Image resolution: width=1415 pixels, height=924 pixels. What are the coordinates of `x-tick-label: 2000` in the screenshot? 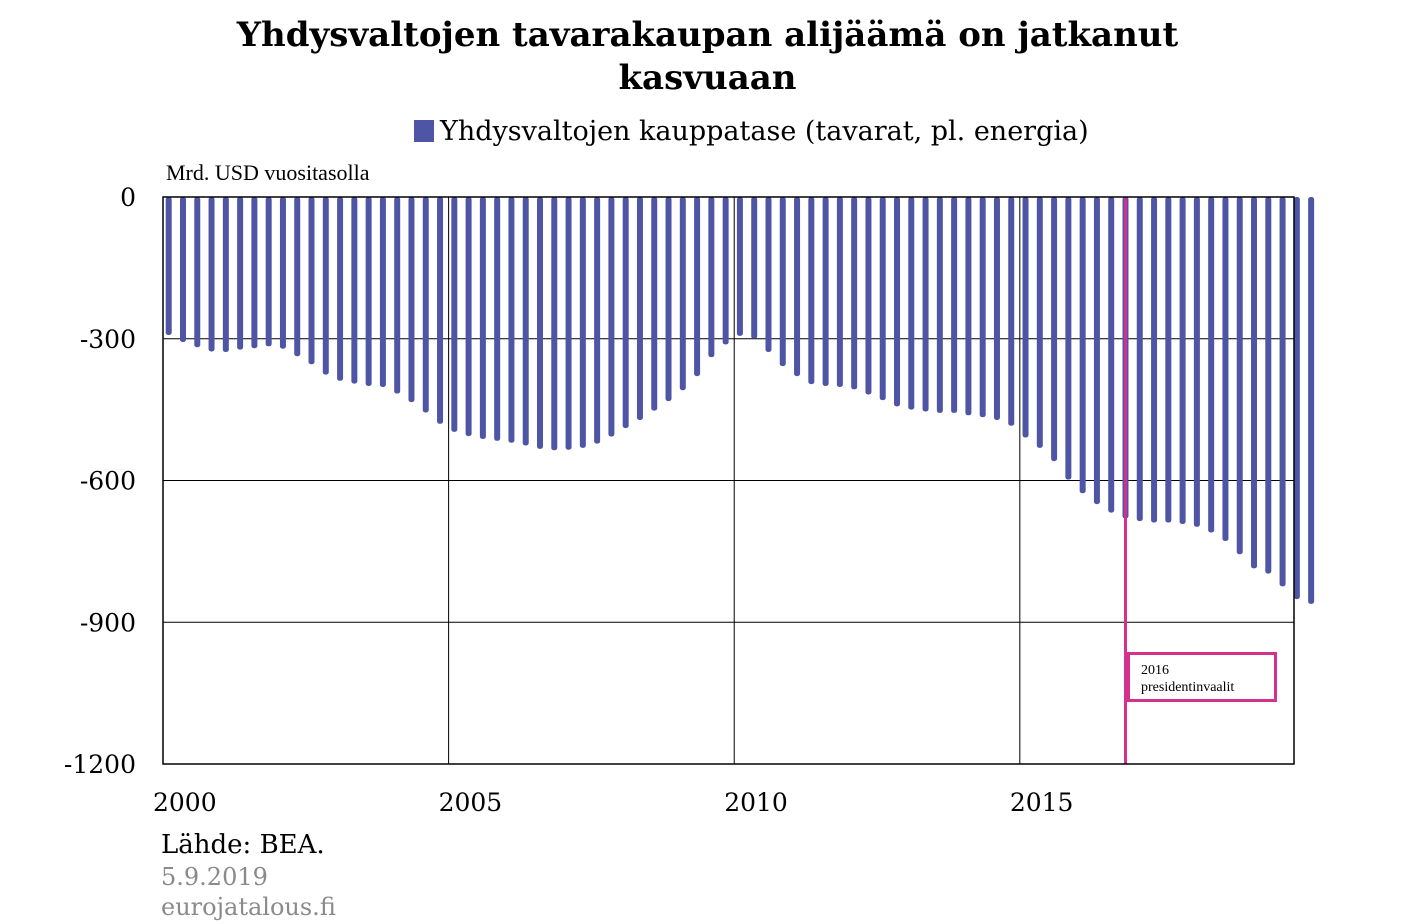 It's located at (185, 802).